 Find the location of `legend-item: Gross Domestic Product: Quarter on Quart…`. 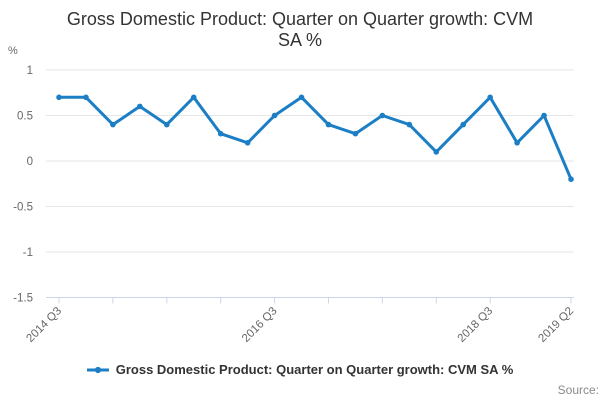

legend-item: Gross Domestic Product: Quarter on Quart… is located at coordinates (300, 369).